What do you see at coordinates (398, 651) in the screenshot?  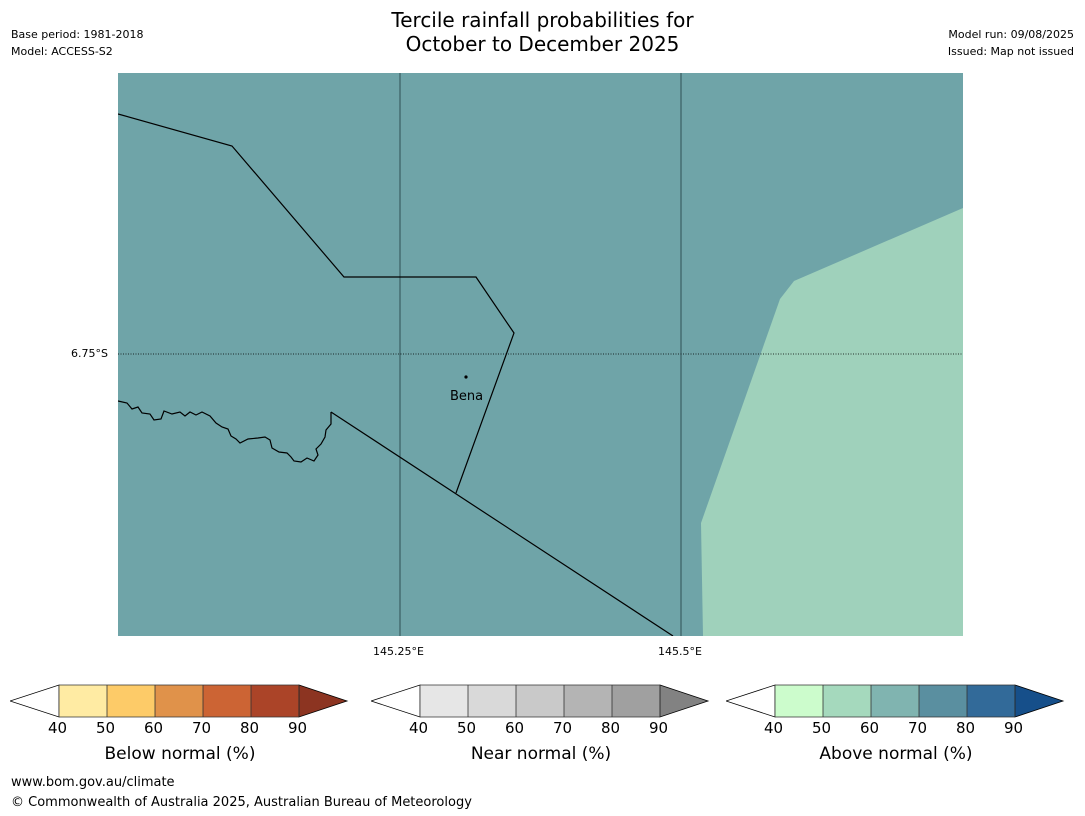 I see `lon-label-145-25: 145.25°E` at bounding box center [398, 651].